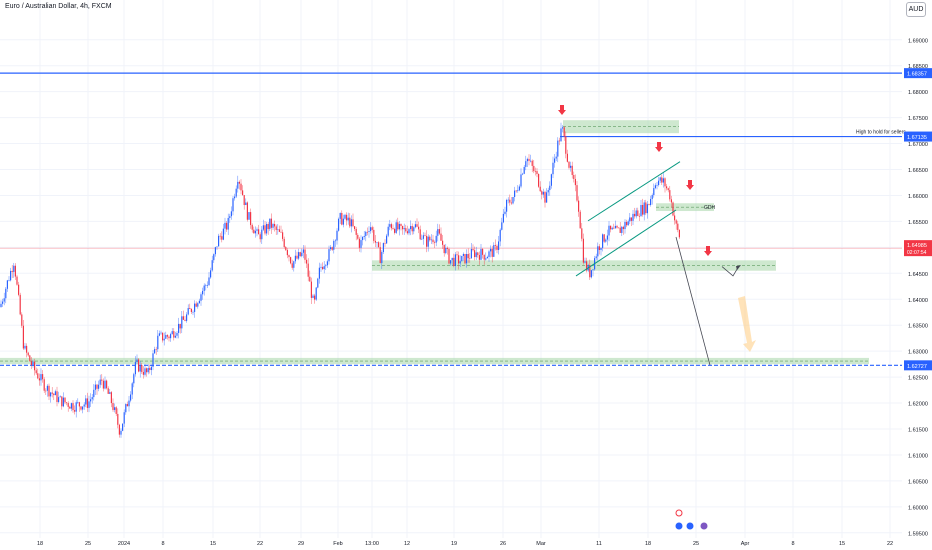 The width and height of the screenshot is (932, 550). What do you see at coordinates (541, 544) in the screenshot?
I see `x-tick-label: Mar` at bounding box center [541, 544].